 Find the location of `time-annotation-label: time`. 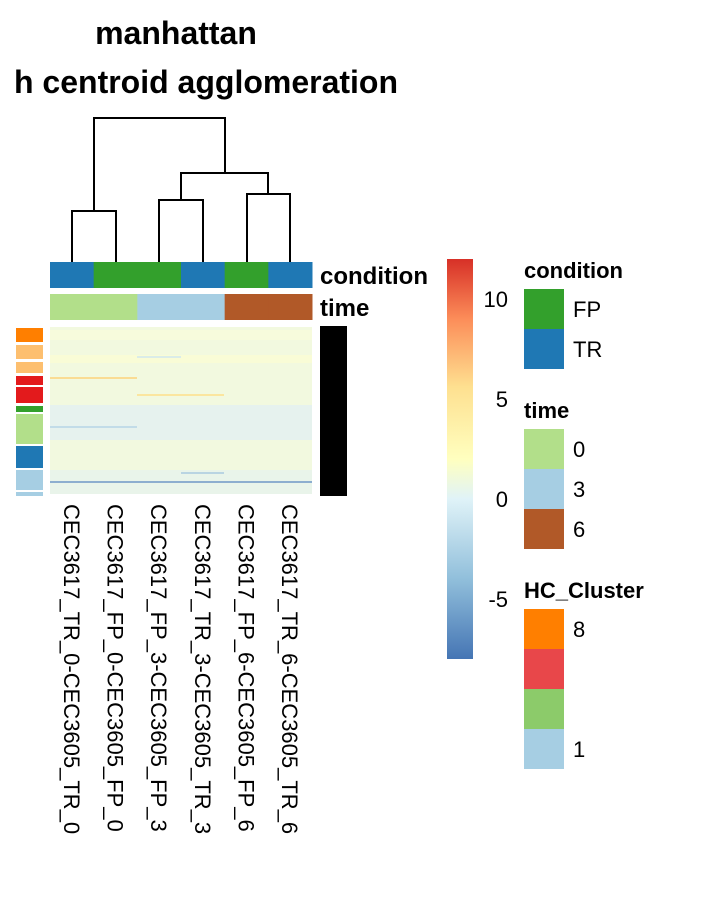

time-annotation-label: time is located at coordinates (344, 308).